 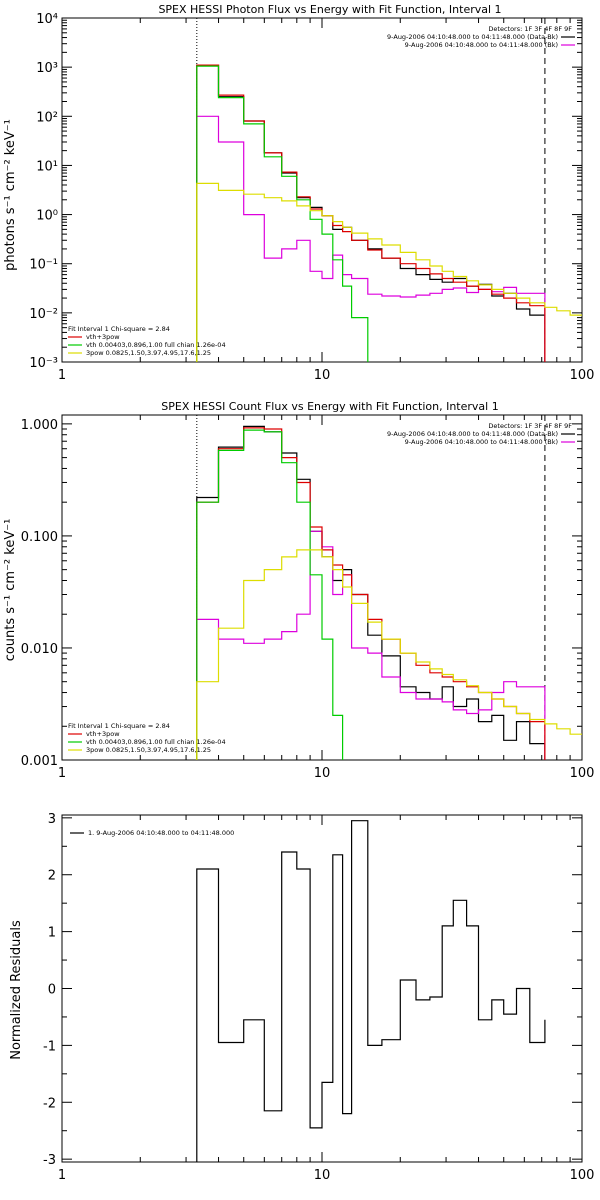 I want to click on photon-flux-y-tick-label: 10¹, so click(x=47, y=166).